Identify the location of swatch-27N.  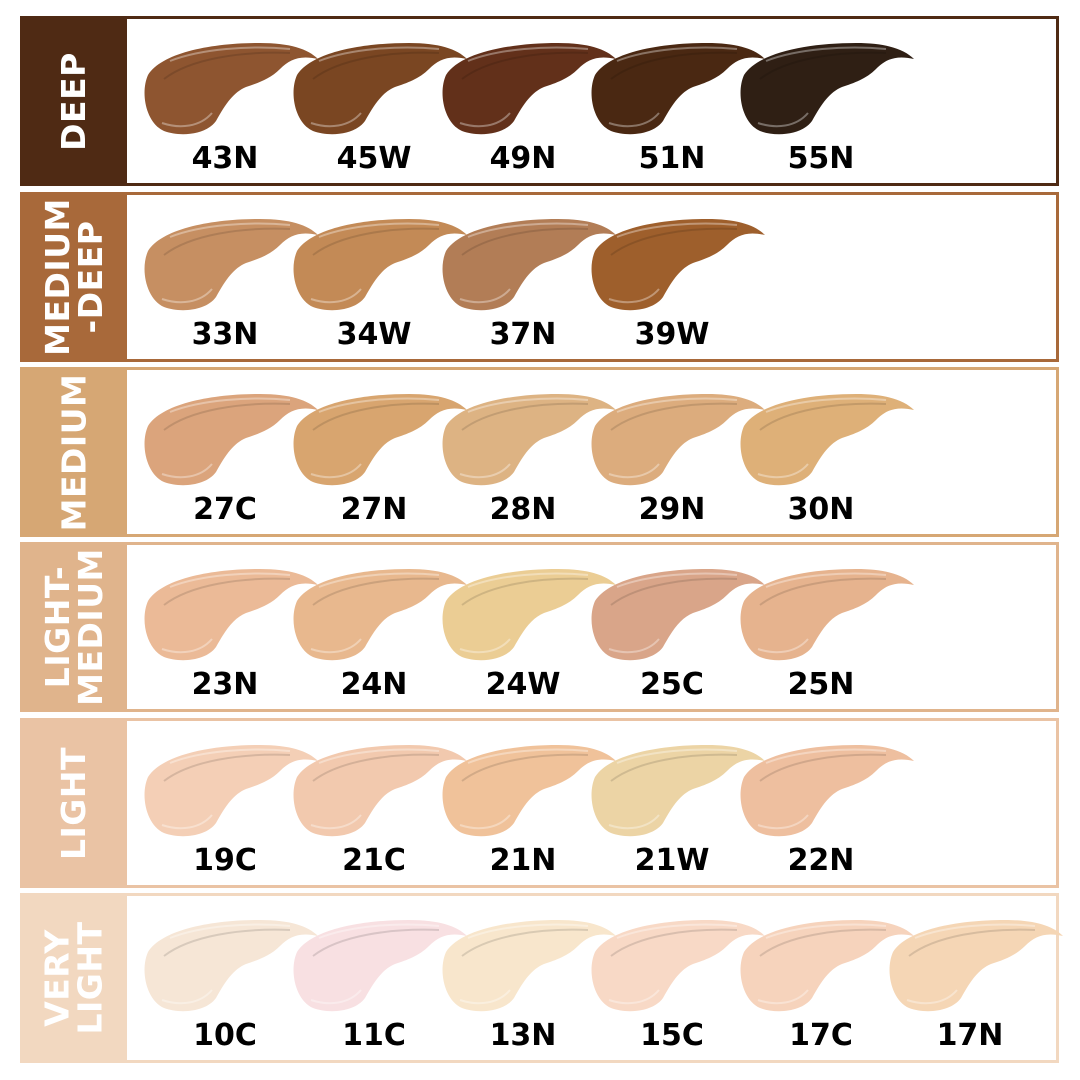
(379, 438).